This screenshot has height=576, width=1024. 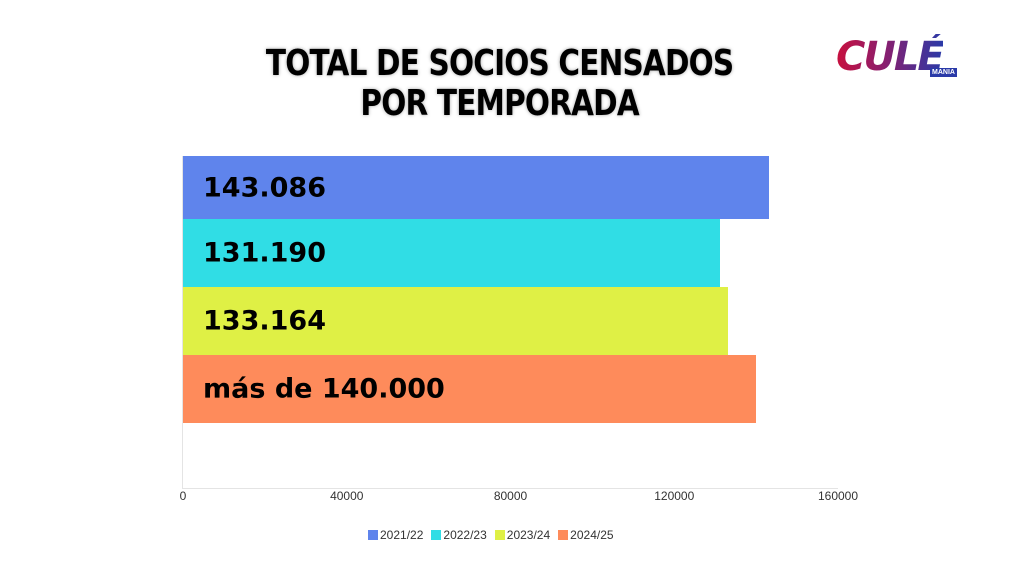 I want to click on legend-item: 2022/23, so click(x=459, y=535).